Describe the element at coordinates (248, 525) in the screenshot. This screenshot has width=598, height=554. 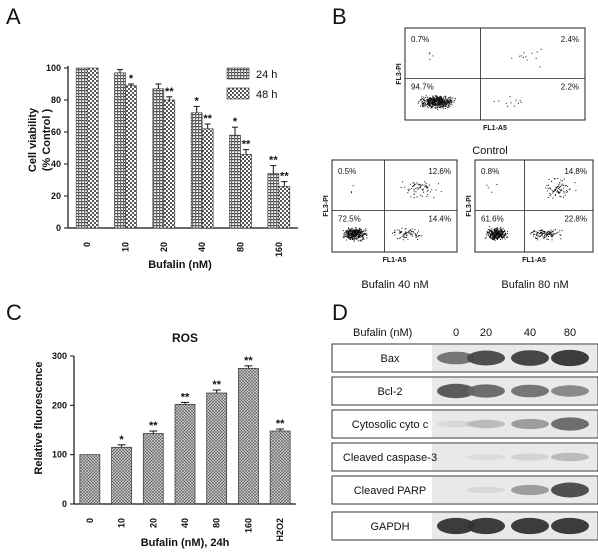
I see `panel-c-x-tick-label: 160` at that location.